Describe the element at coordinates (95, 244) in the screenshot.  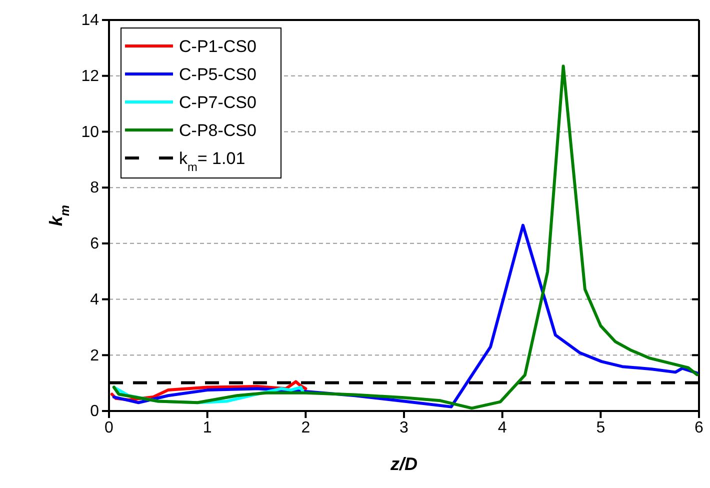
I see `y-tick-label: 6` at that location.